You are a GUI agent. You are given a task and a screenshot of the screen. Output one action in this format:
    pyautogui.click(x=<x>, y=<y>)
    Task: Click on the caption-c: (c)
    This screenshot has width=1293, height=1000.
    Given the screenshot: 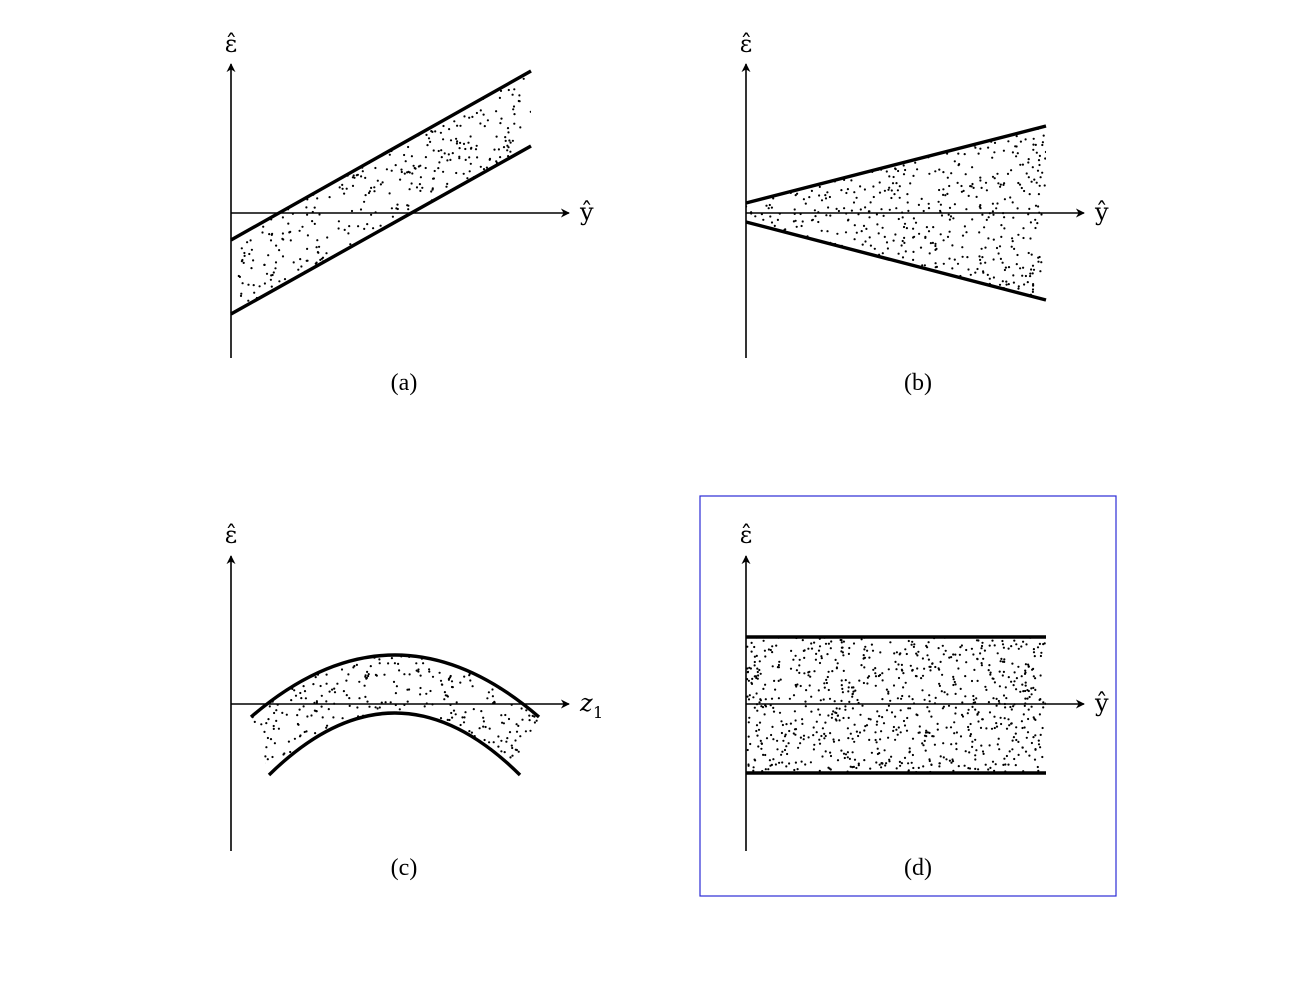 What is the action you would take?
    pyautogui.click(x=404, y=868)
    